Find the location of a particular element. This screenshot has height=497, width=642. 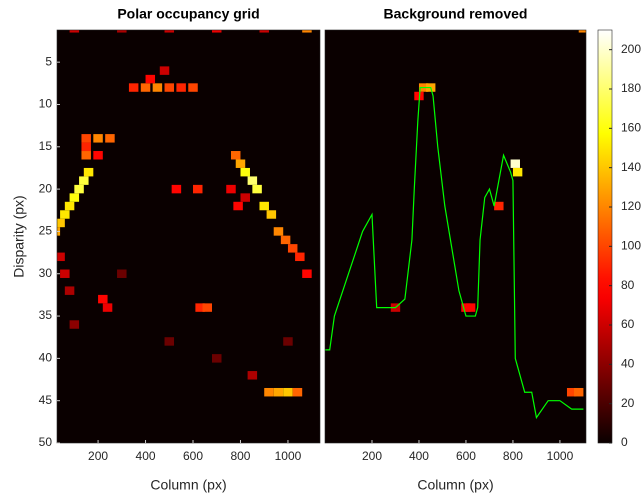

colorbar-tick-label: 200 is located at coordinates (631, 49).